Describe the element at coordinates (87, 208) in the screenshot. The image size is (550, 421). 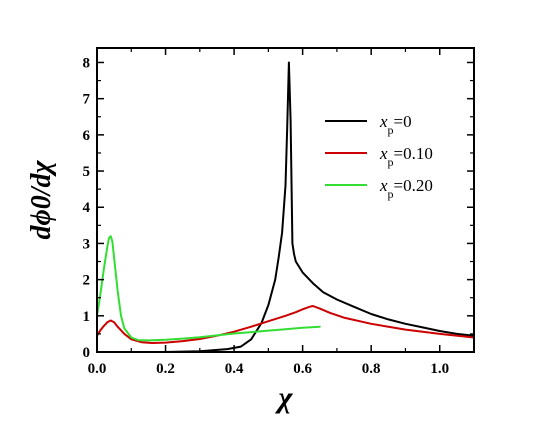
I see `y-tick-label: 4` at that location.